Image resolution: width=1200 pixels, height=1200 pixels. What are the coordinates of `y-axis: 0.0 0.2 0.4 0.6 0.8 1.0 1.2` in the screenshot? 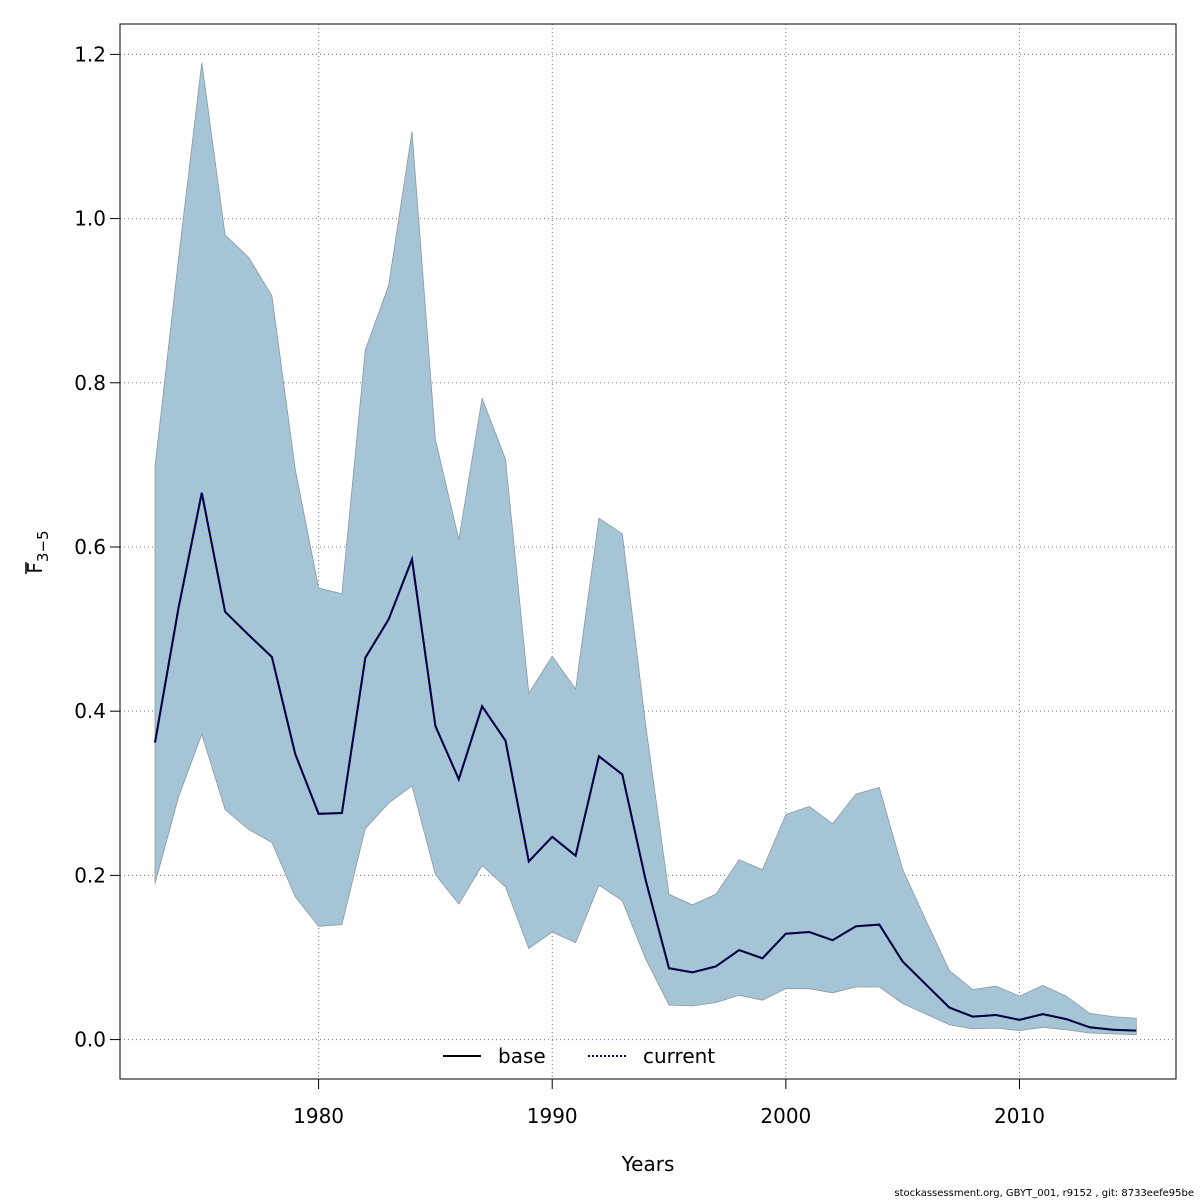 It's located at (97, 547).